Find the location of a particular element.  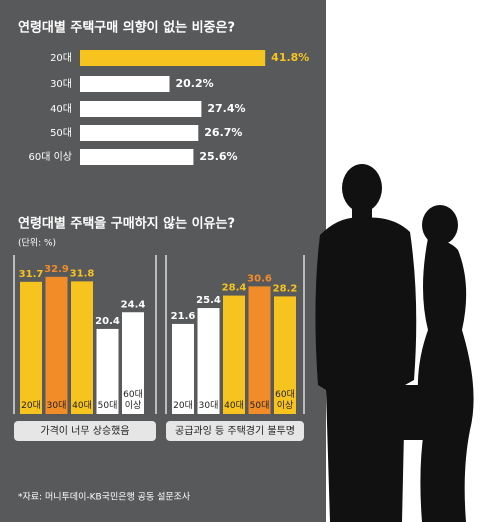

value-label: 28.2 is located at coordinates (285, 288).